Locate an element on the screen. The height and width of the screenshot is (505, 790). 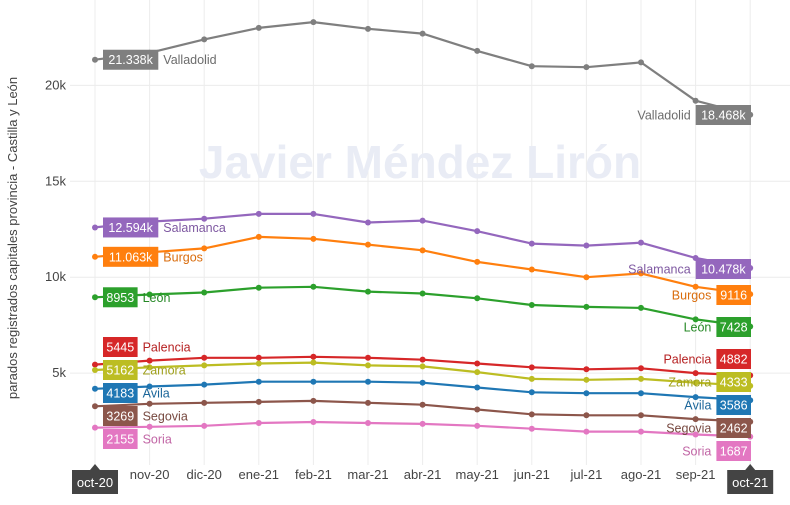
start-series-name: Ávila is located at coordinates (156, 393).